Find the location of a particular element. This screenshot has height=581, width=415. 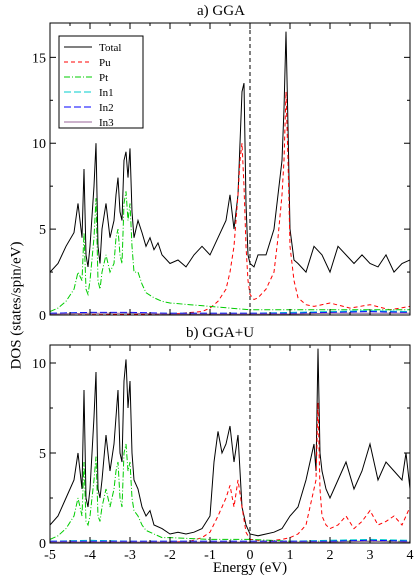

legend-label-total: Total is located at coordinates (110, 48).